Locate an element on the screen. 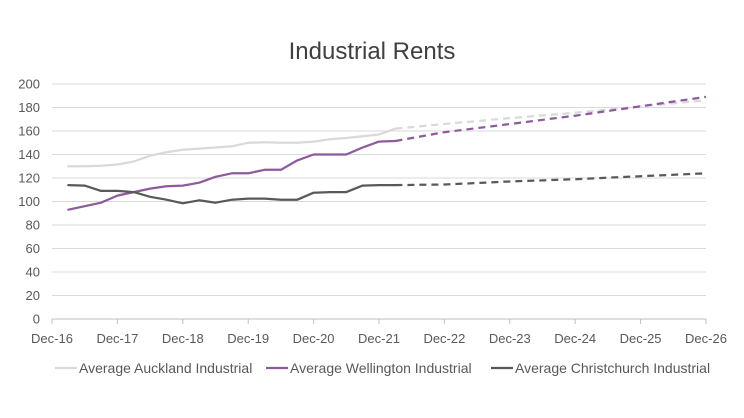 This screenshot has width=744, height=418. y-tick-label: 160 is located at coordinates (29, 131).